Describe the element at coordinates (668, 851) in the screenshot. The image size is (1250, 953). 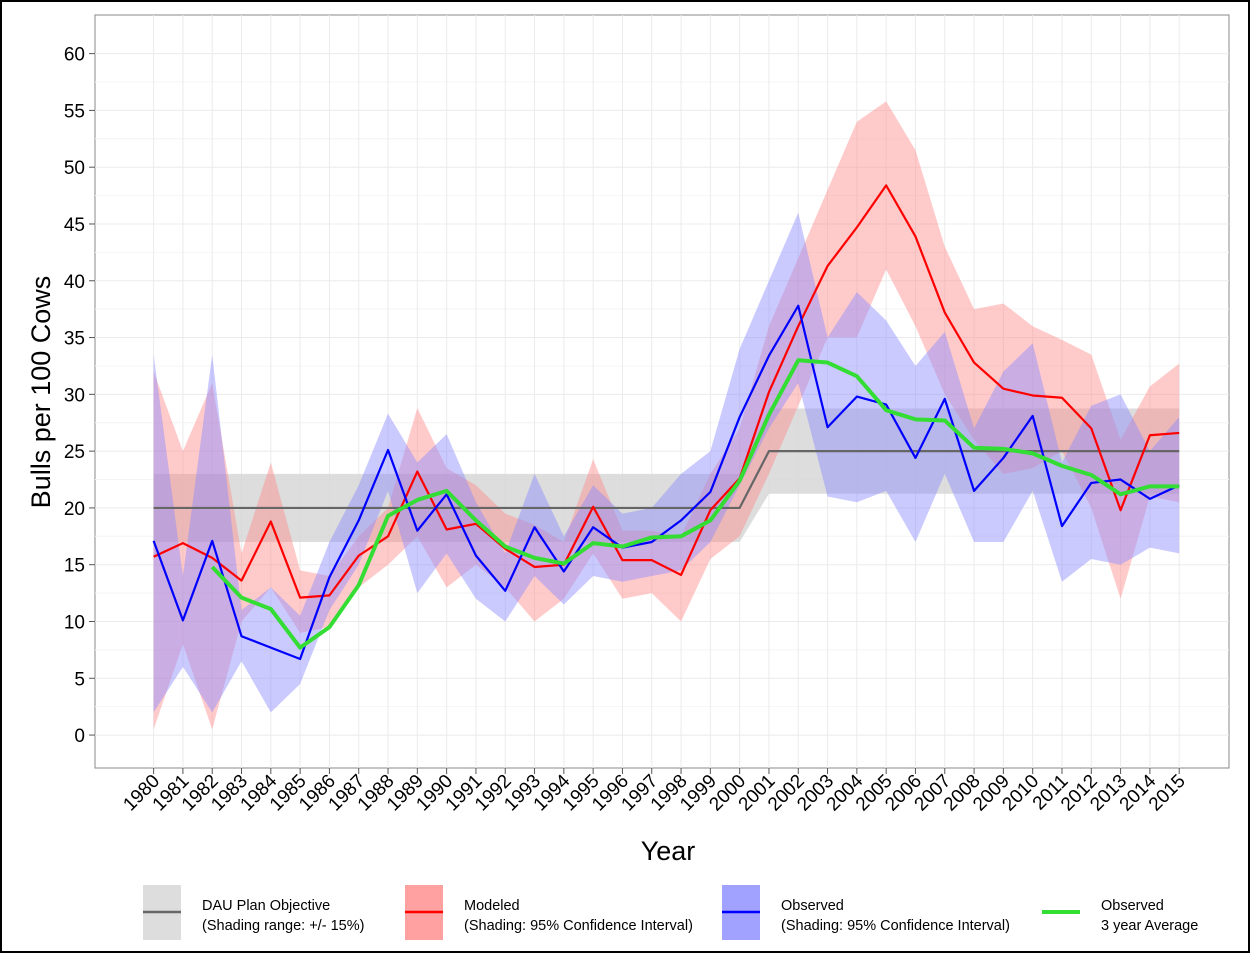
I see `x-axis-title: Year` at that location.